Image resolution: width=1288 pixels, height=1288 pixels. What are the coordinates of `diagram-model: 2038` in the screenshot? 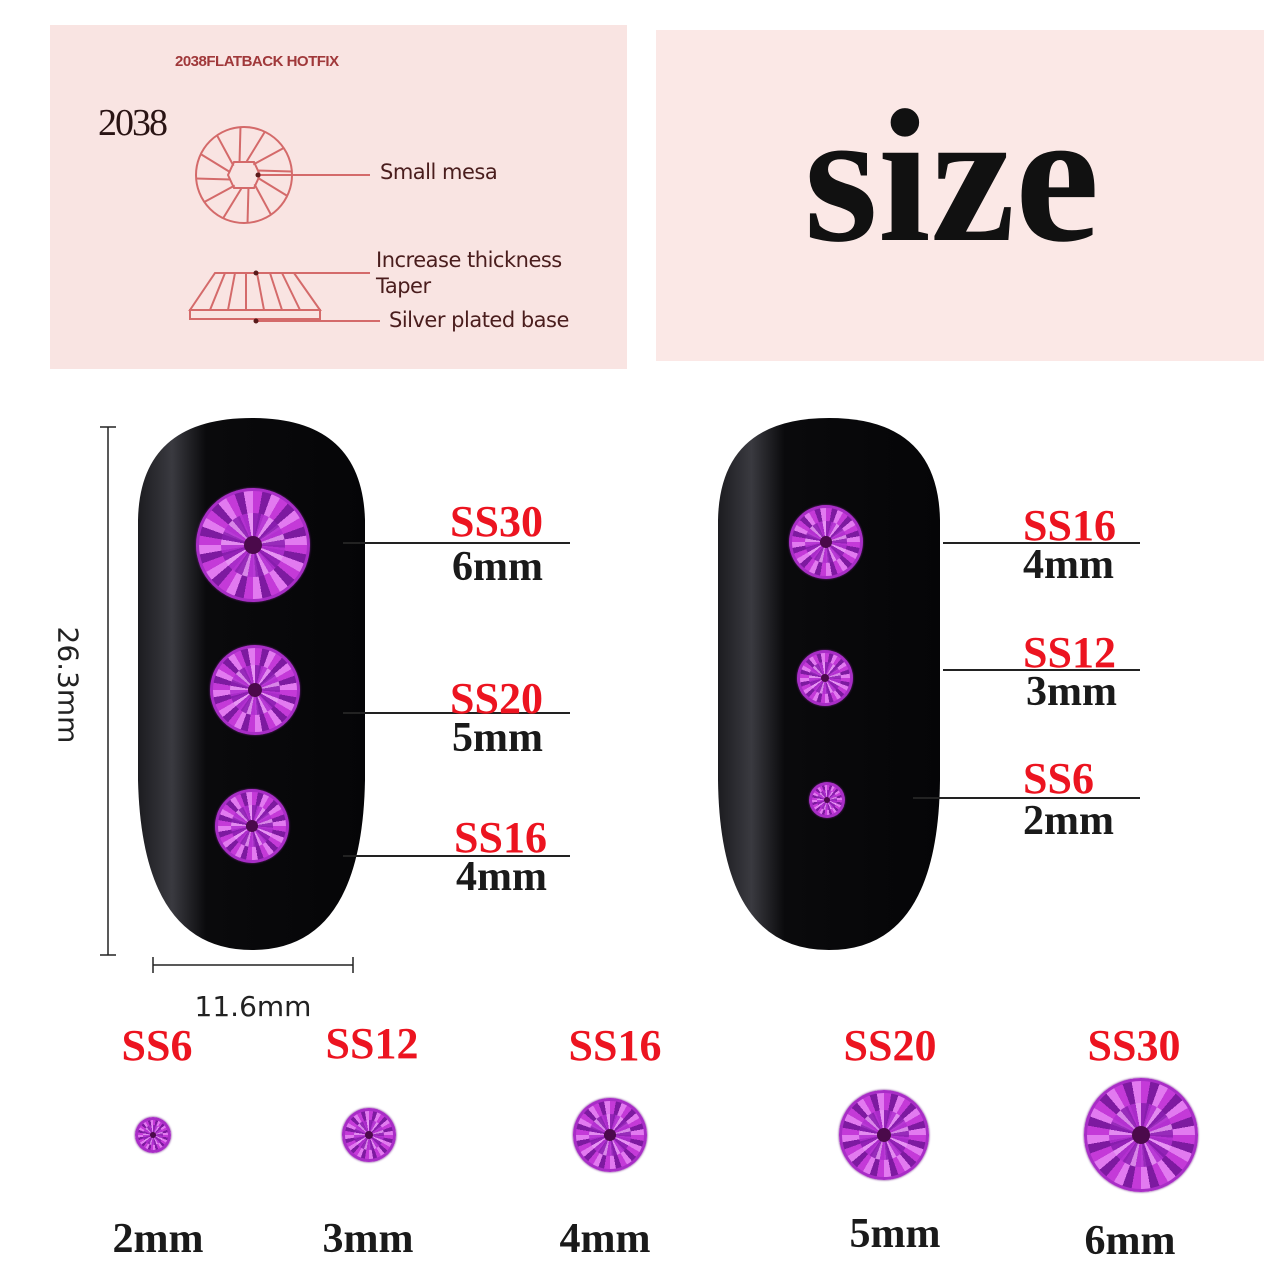 It's located at (133, 123).